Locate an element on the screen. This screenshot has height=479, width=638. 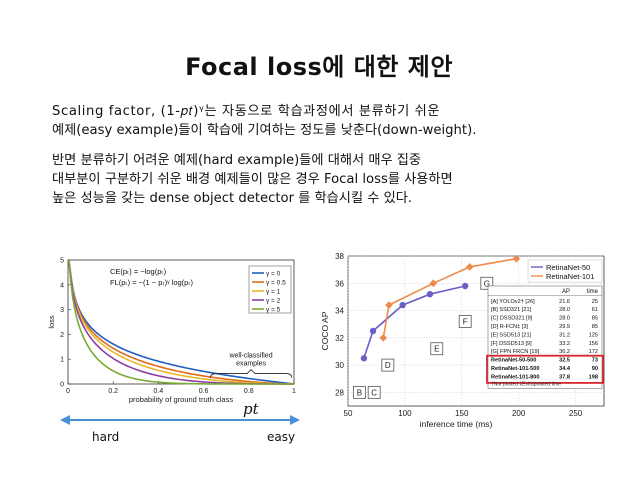
x-tick-label: 0.6 is located at coordinates (204, 391).